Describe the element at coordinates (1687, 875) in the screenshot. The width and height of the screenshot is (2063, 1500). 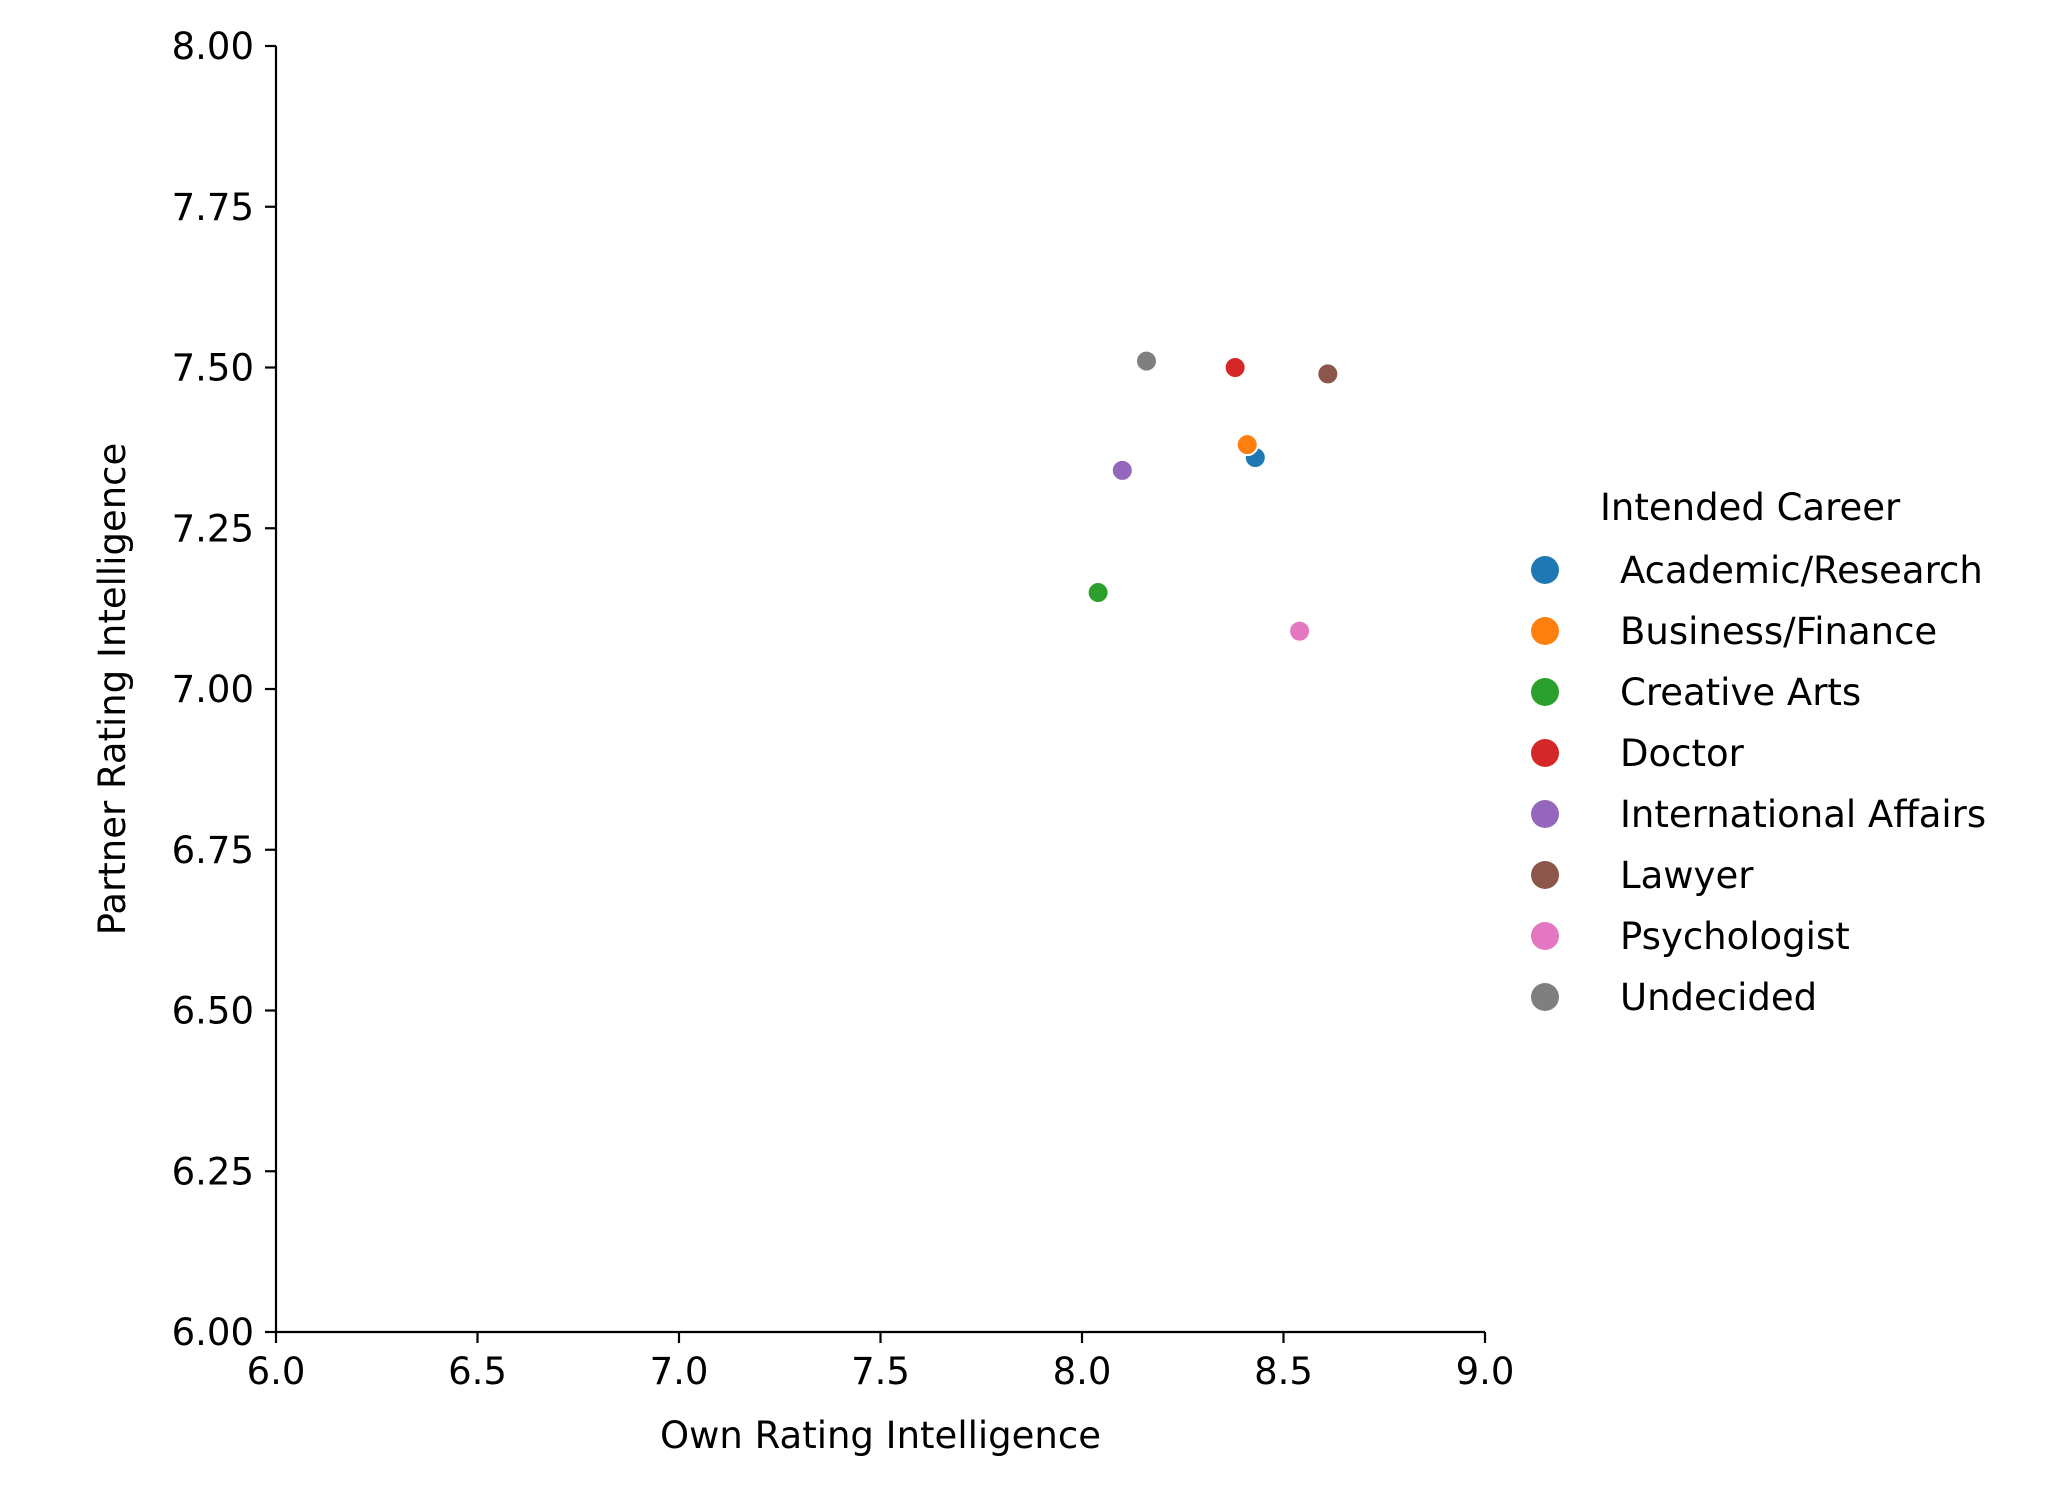
I see `legend-label: Lawyer` at that location.